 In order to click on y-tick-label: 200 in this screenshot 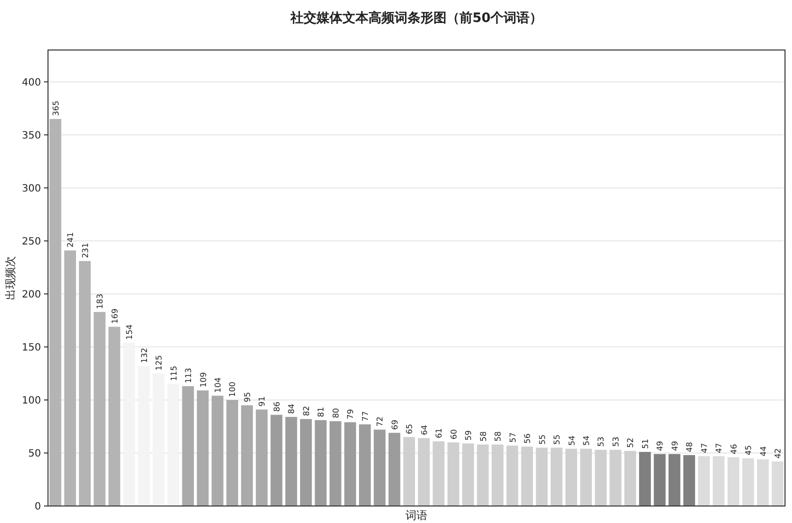, I will do `click(31, 294)`.